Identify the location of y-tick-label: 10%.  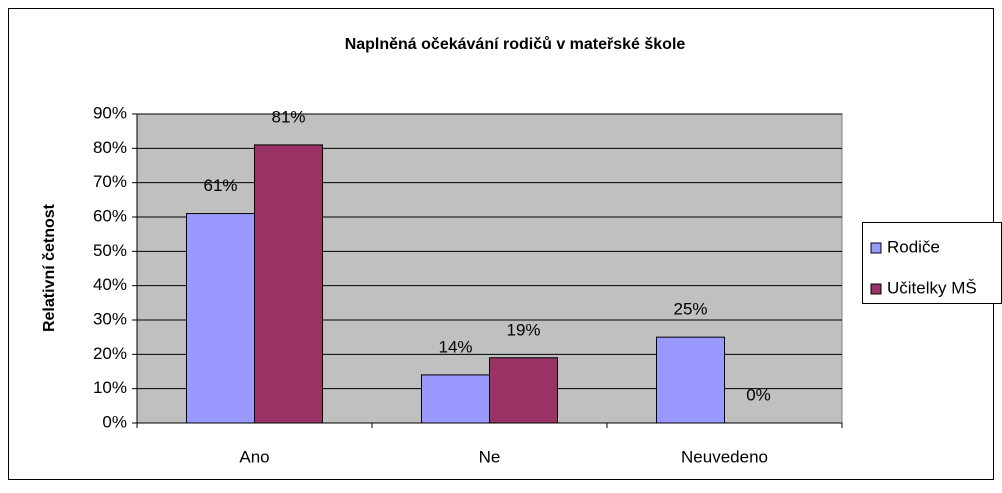
(110, 387).